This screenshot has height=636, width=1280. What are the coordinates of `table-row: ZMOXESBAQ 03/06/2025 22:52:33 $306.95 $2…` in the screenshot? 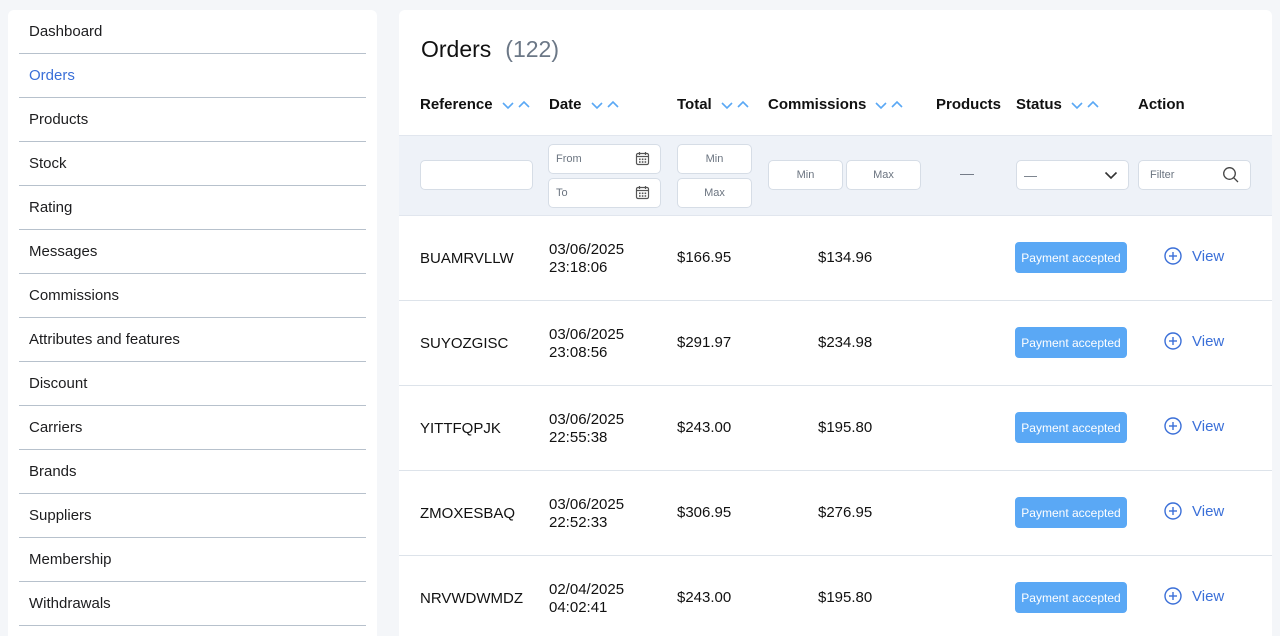 It's located at (835, 513).